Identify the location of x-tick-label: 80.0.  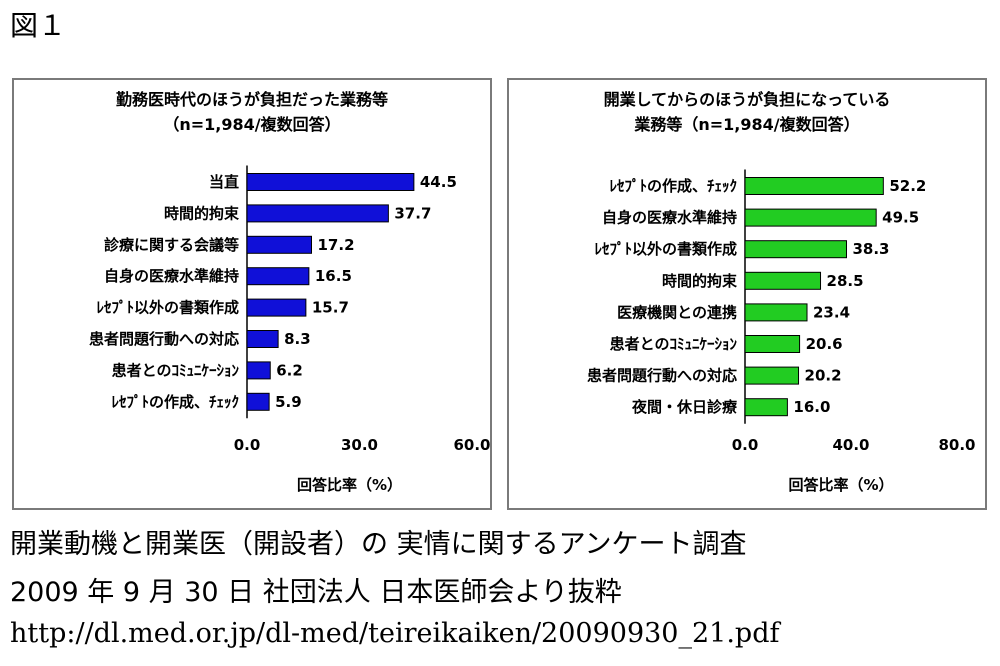
(956, 445).